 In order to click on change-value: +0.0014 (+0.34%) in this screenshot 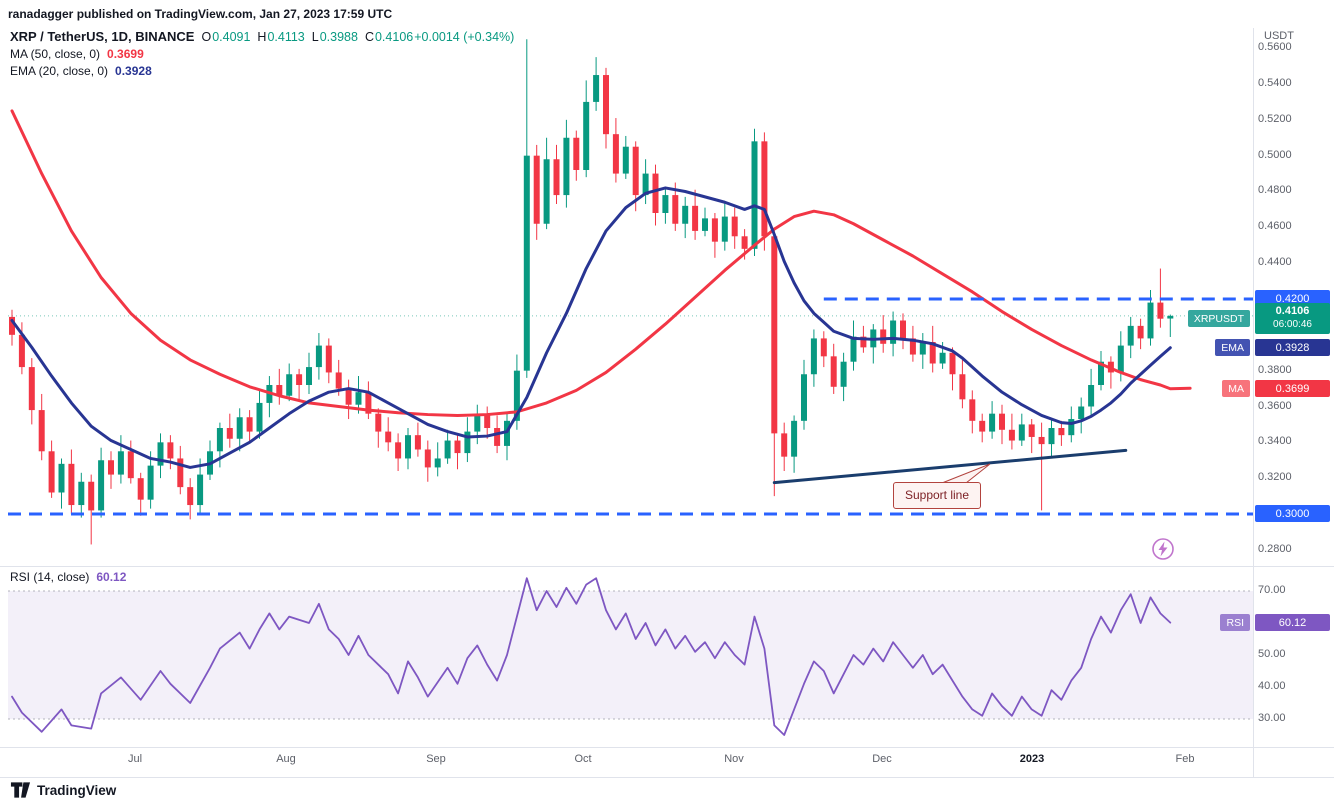, I will do `click(464, 37)`.